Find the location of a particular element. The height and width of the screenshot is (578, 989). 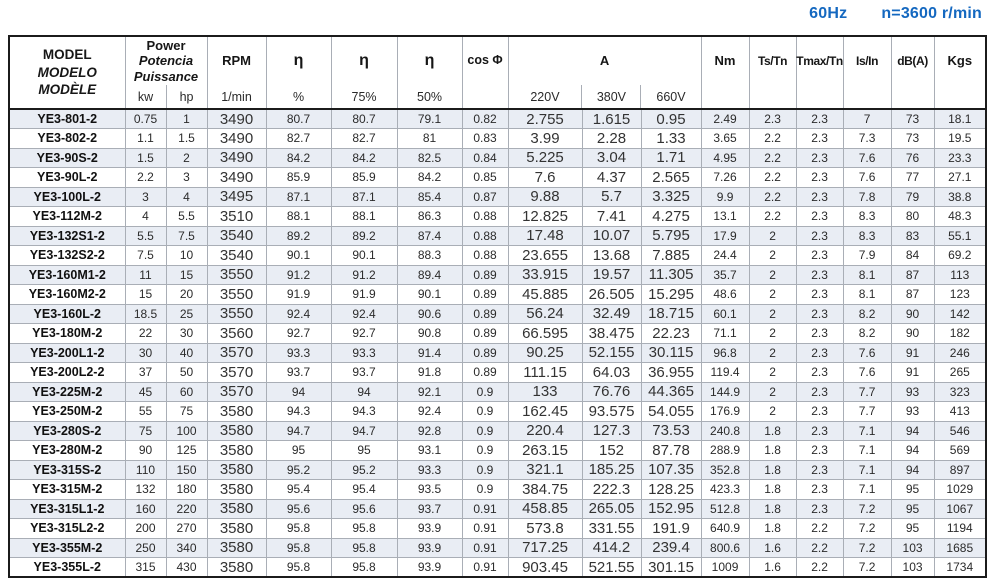

cell-nm: 71.1 is located at coordinates (725, 333).